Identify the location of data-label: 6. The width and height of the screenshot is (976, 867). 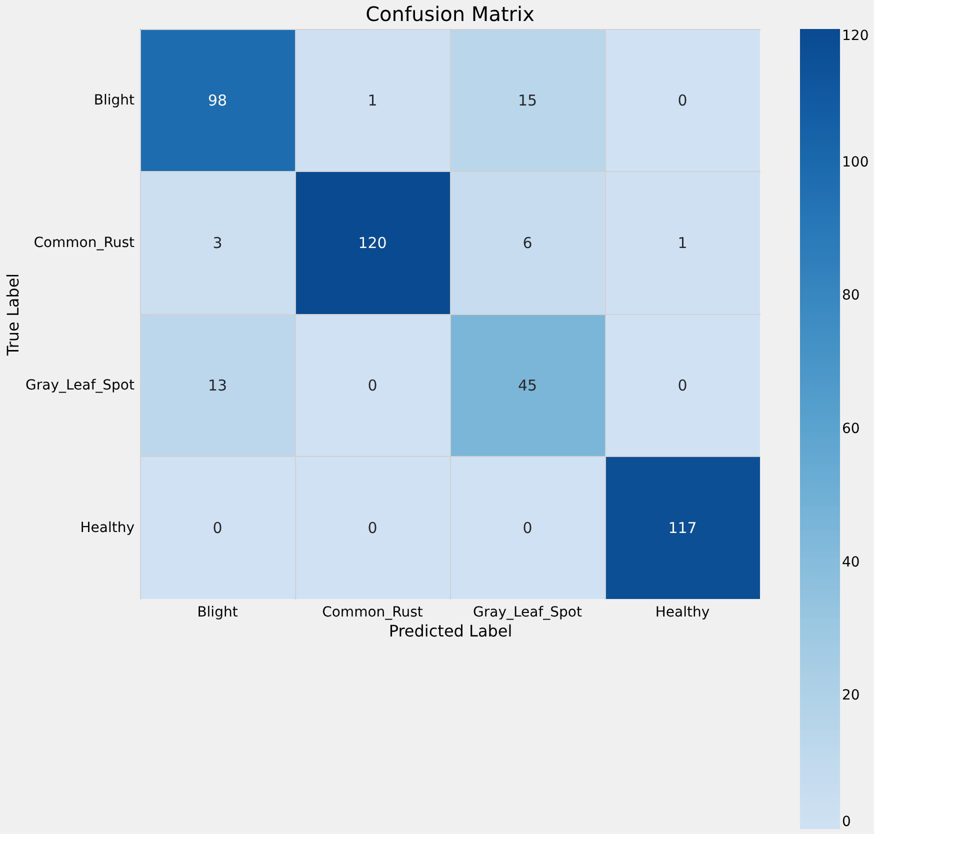
(527, 243).